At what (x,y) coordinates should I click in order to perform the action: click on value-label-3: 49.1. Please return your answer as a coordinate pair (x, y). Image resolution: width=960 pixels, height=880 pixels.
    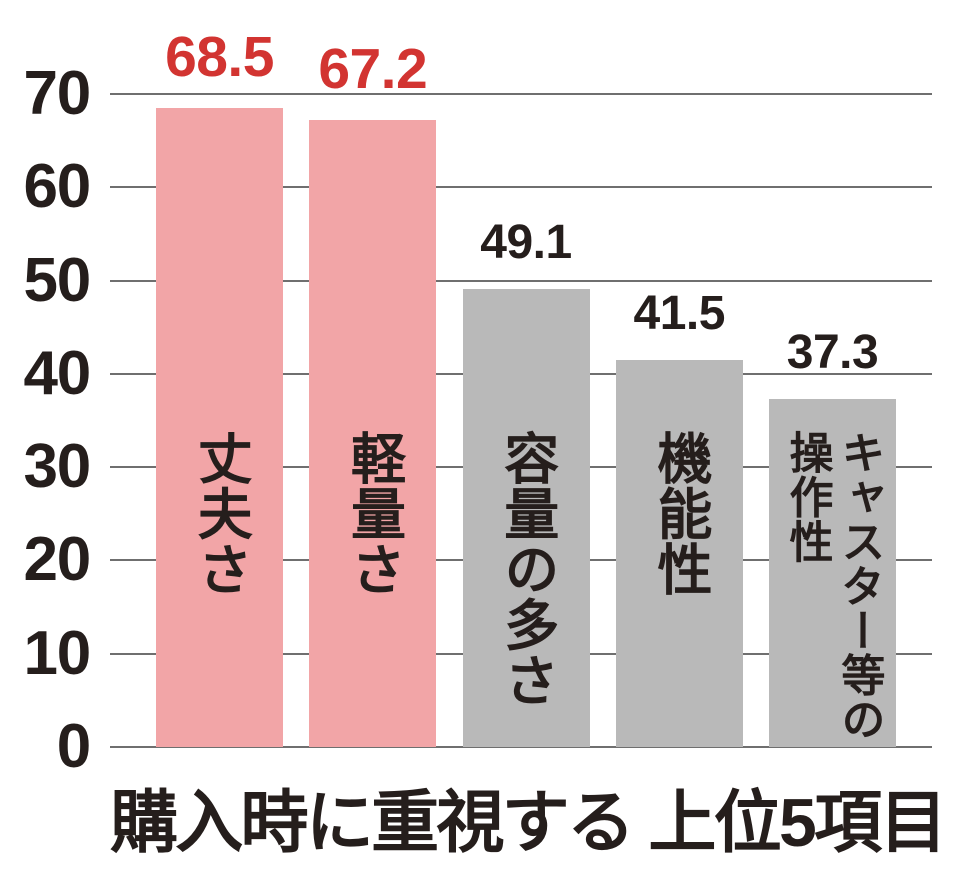
    Looking at the image, I should click on (526, 242).